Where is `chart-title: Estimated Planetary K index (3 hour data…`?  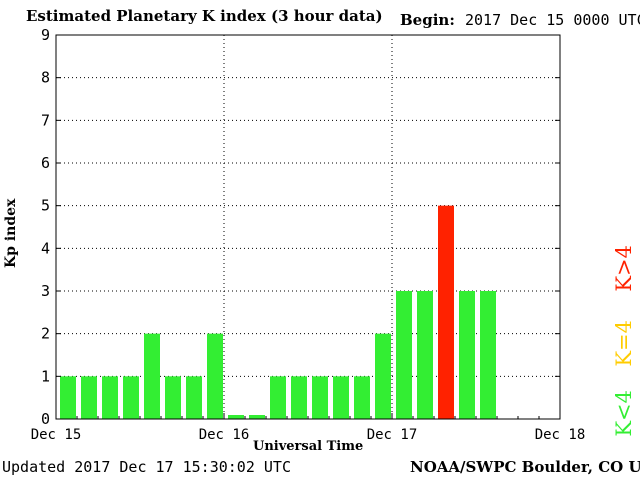
chart-title: Estimated Planetary K index (3 hour data… is located at coordinates (204, 16).